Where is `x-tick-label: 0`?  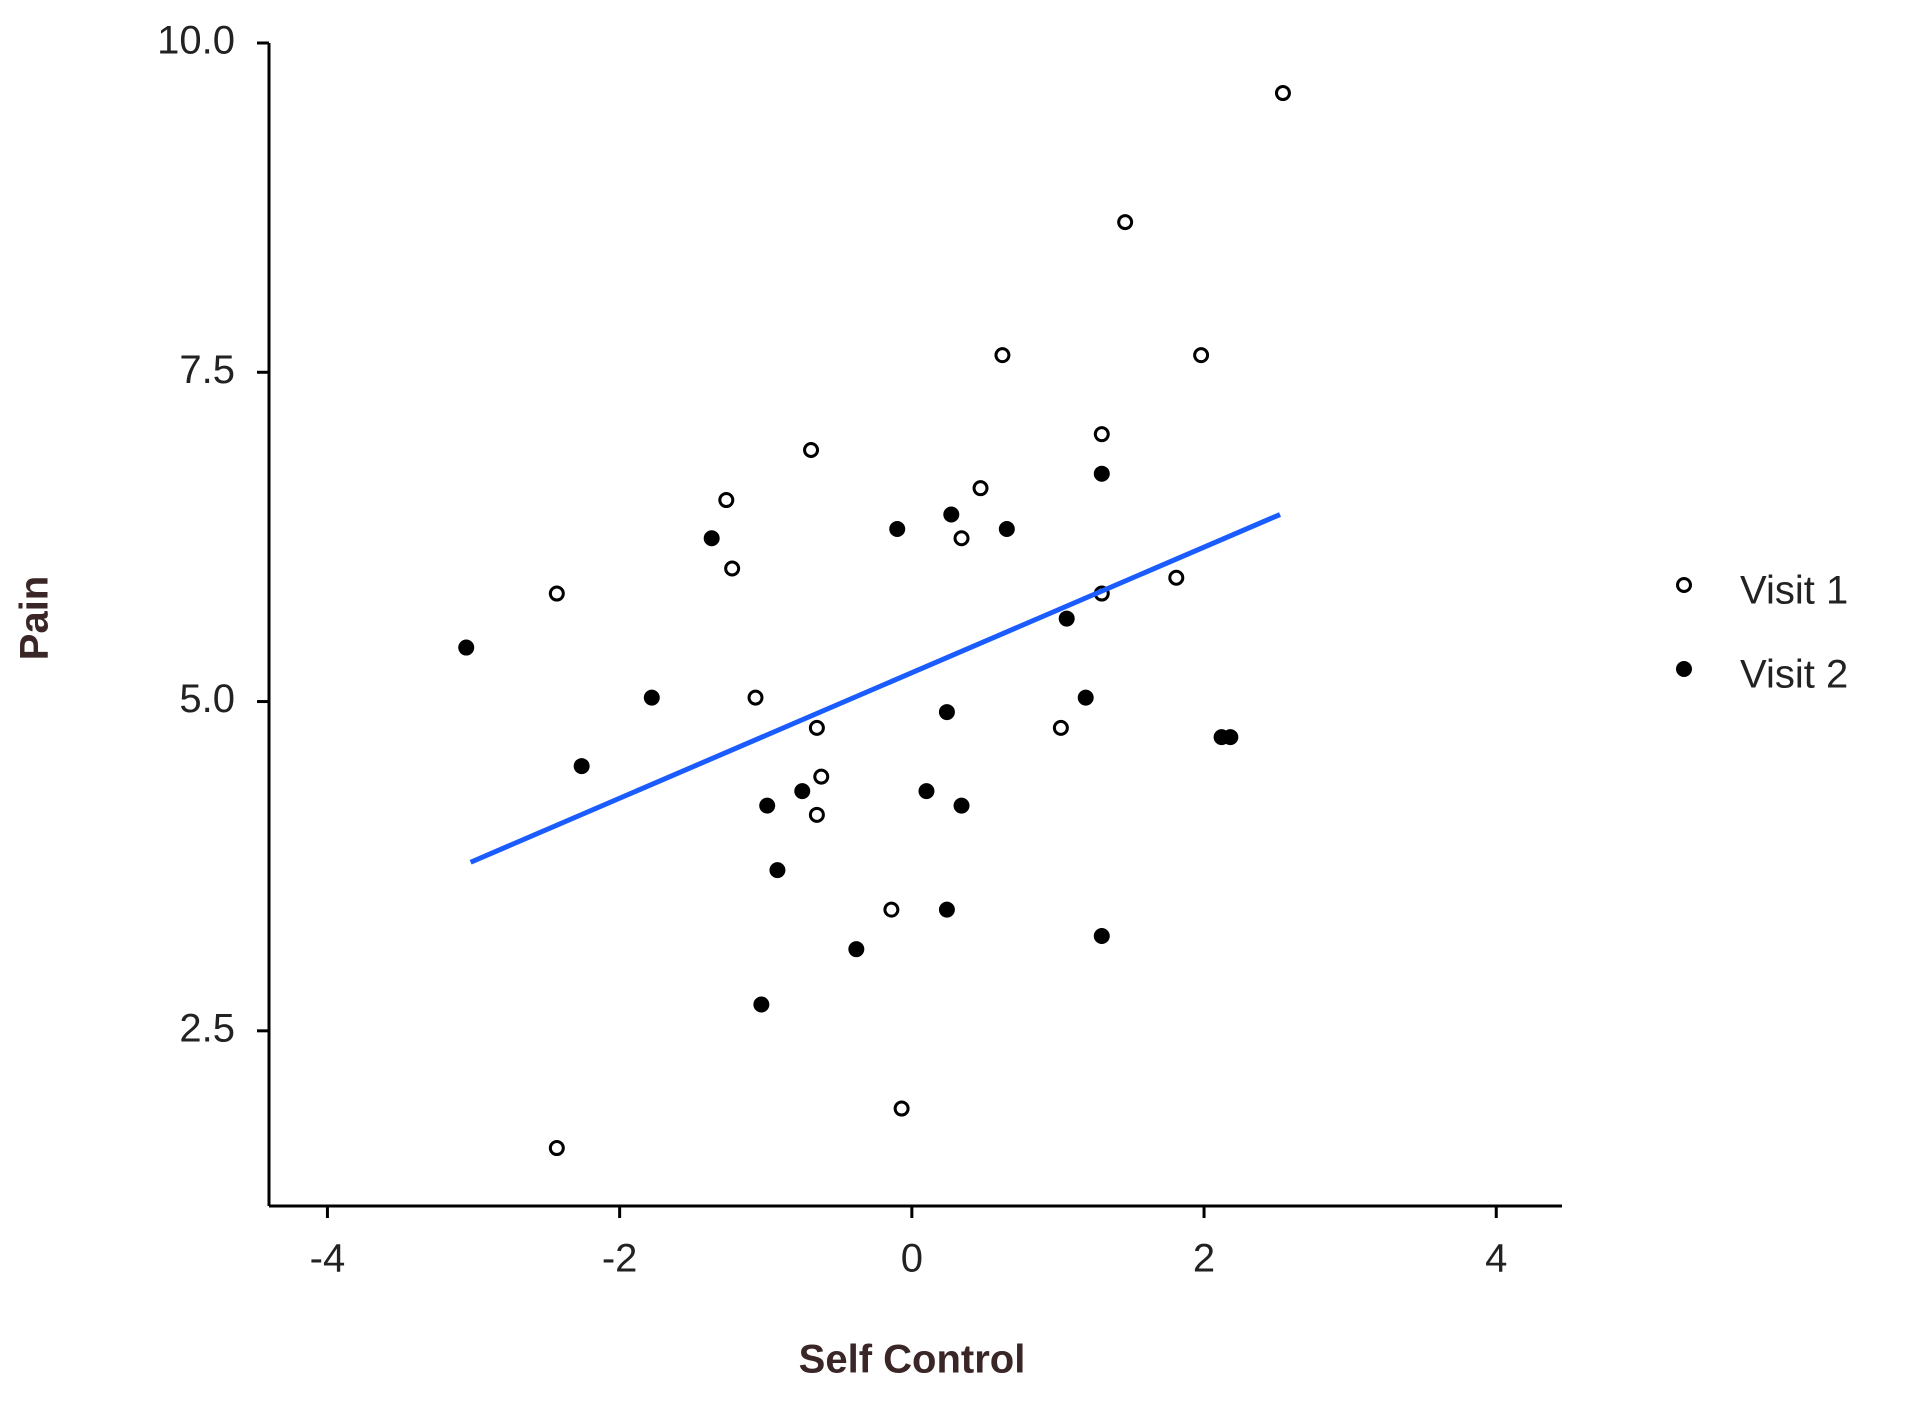 x-tick-label: 0 is located at coordinates (912, 1259).